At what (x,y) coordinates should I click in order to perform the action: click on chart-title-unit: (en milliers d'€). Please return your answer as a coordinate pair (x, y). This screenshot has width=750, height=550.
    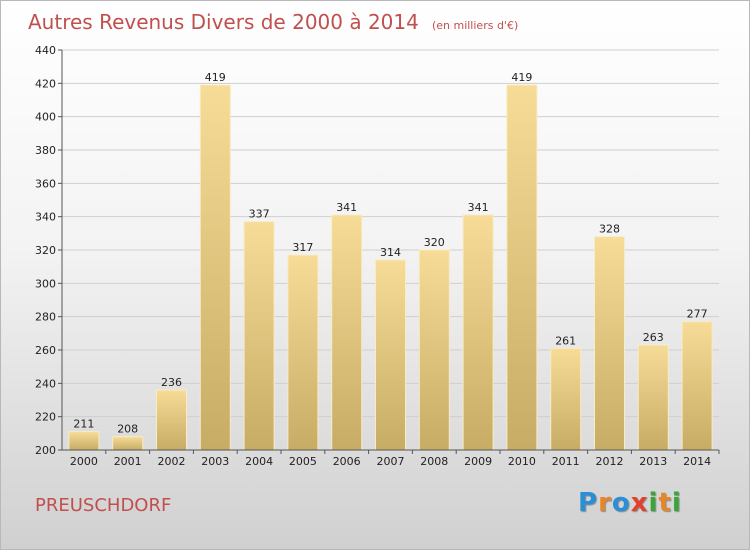
    Looking at the image, I should click on (475, 25).